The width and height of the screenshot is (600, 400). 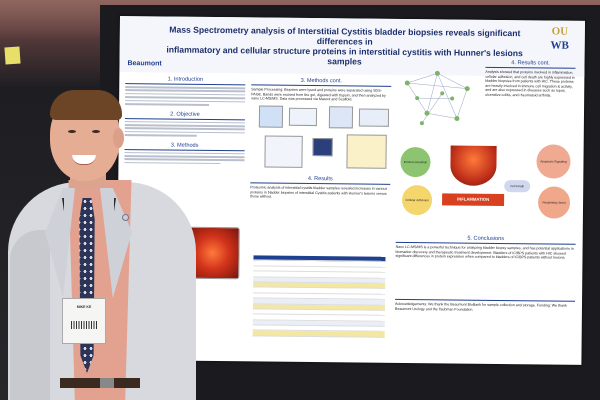 I want to click on badge-name: MIKE KE, so click(x=84, y=307).